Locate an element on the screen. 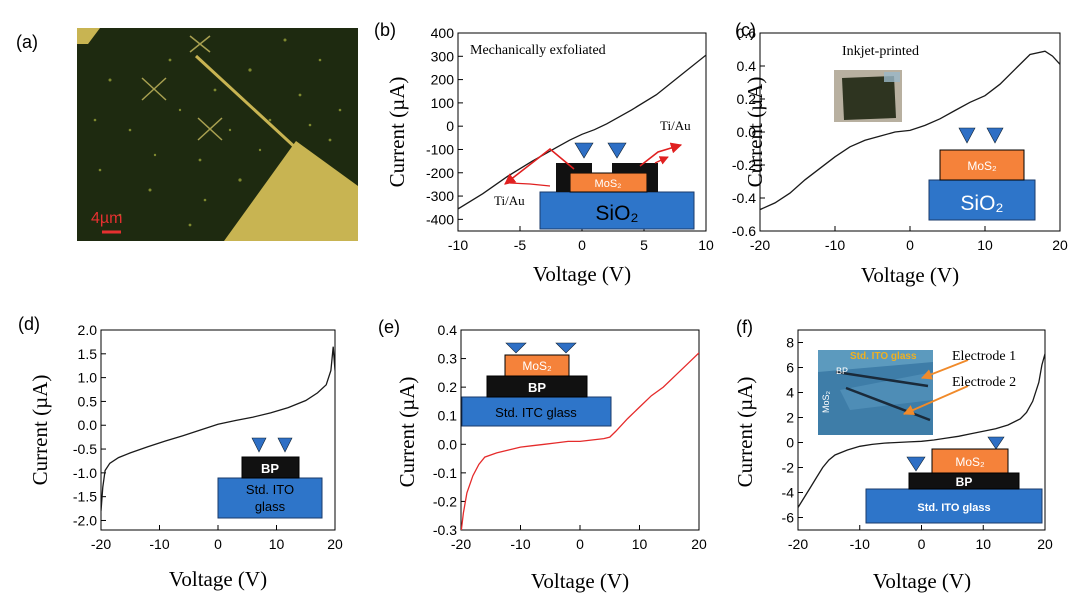 Image resolution: width=1084 pixels, height=607 pixels. panel-label-a: (a) is located at coordinates (27, 42).